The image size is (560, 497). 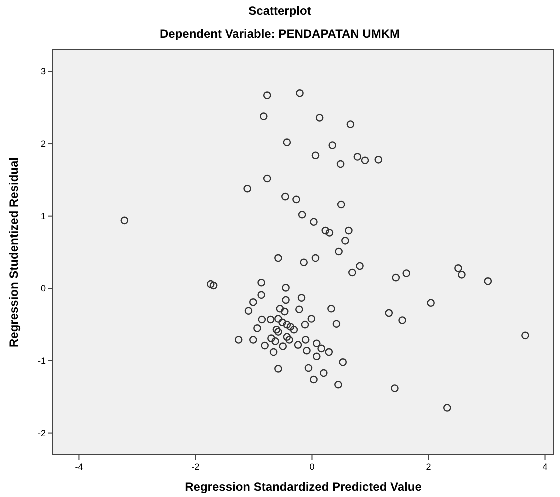 I want to click on x-tick-label: -4, so click(x=79, y=467).